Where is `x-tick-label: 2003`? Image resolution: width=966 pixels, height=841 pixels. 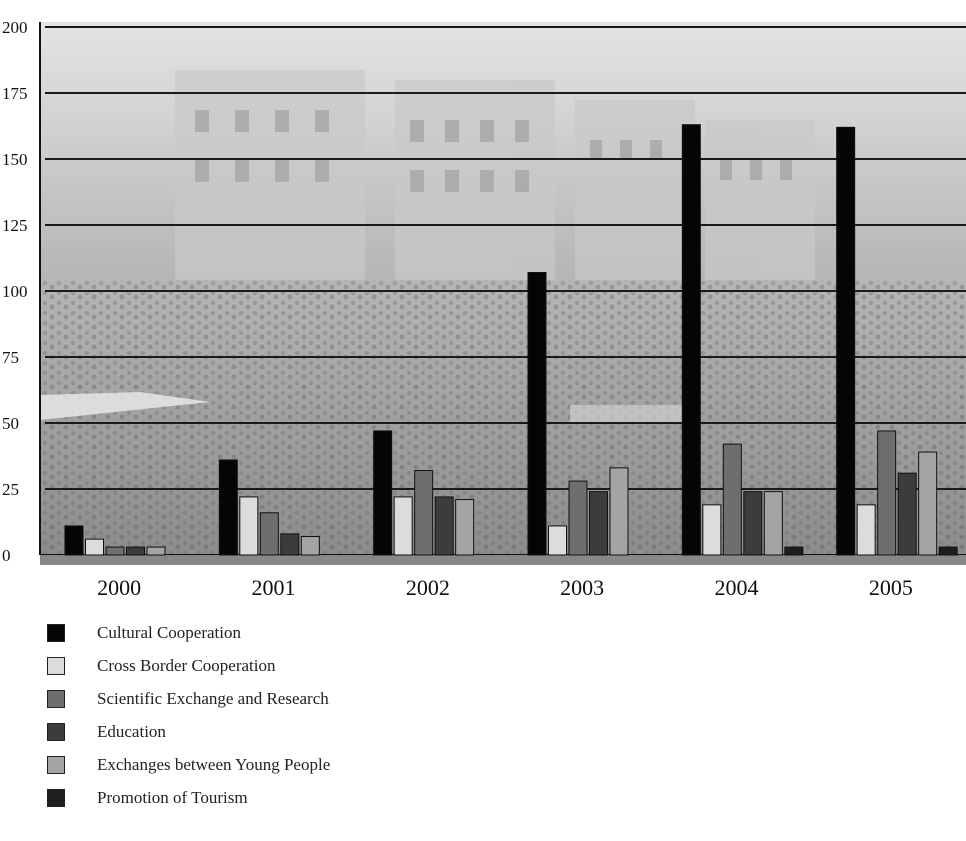 x-tick-label: 2003 is located at coordinates (582, 587).